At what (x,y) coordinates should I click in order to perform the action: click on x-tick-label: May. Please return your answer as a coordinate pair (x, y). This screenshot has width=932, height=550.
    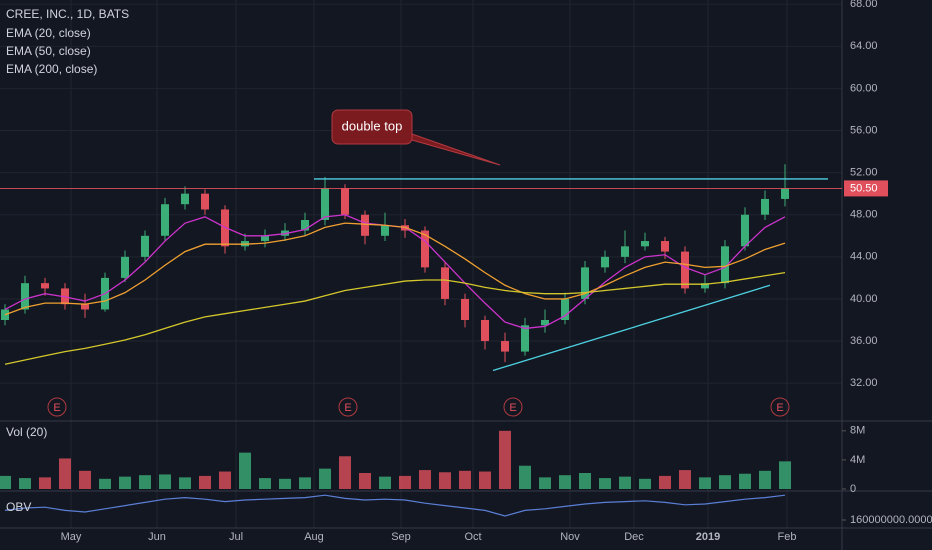
    Looking at the image, I should click on (71, 537).